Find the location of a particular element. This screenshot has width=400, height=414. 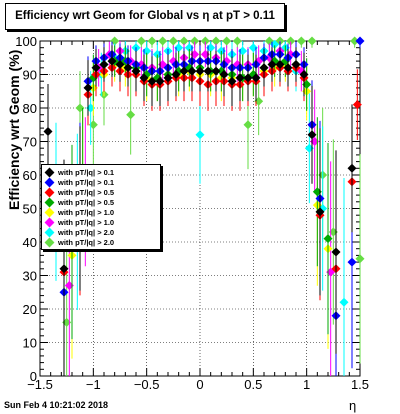

x-tick-label: 1 is located at coordinates (306, 384).